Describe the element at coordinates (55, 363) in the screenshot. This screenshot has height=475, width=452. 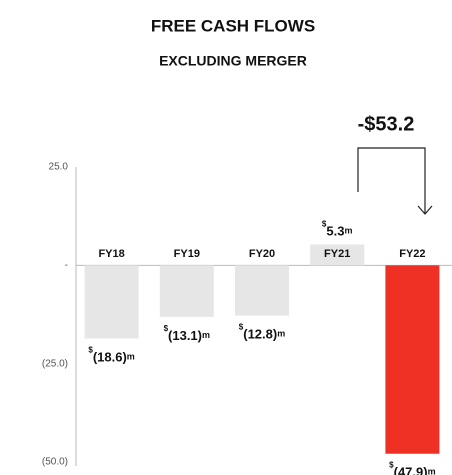
I see `y-tick-label: (25.0)` at that location.